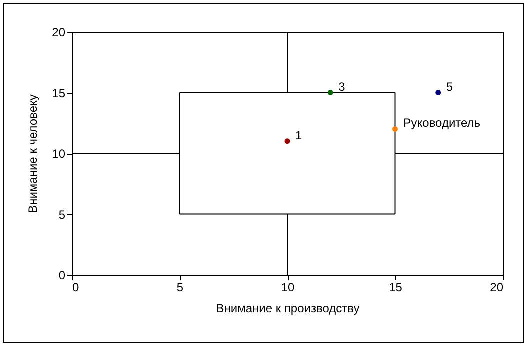 This screenshot has width=529, height=348. I want to click on x-tick-label: 5, so click(180, 287).